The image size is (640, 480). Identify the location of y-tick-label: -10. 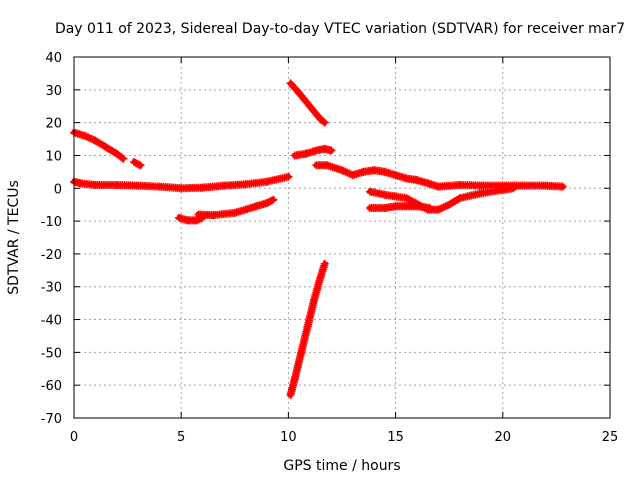
(51, 222).